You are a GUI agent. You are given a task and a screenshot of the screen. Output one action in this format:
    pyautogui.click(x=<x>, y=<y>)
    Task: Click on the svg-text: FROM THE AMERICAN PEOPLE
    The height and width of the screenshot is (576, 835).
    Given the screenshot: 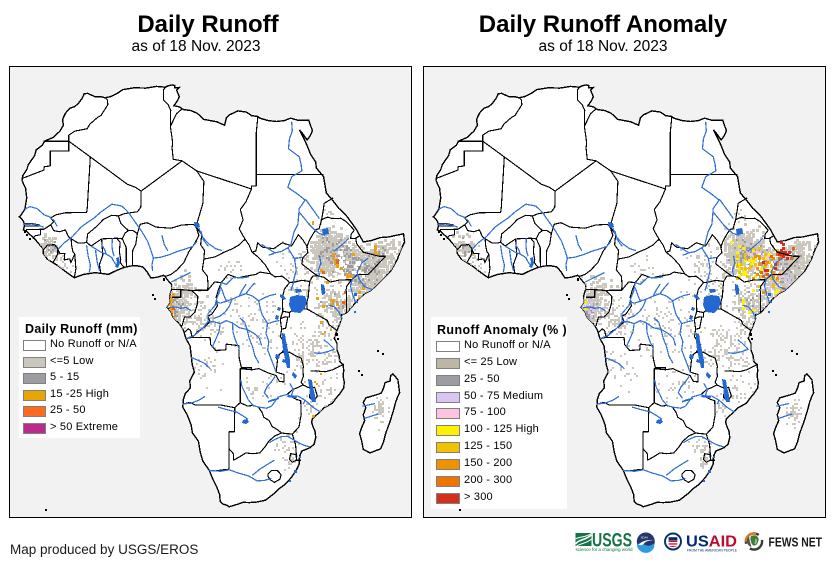 What is the action you would take?
    pyautogui.click(x=712, y=550)
    